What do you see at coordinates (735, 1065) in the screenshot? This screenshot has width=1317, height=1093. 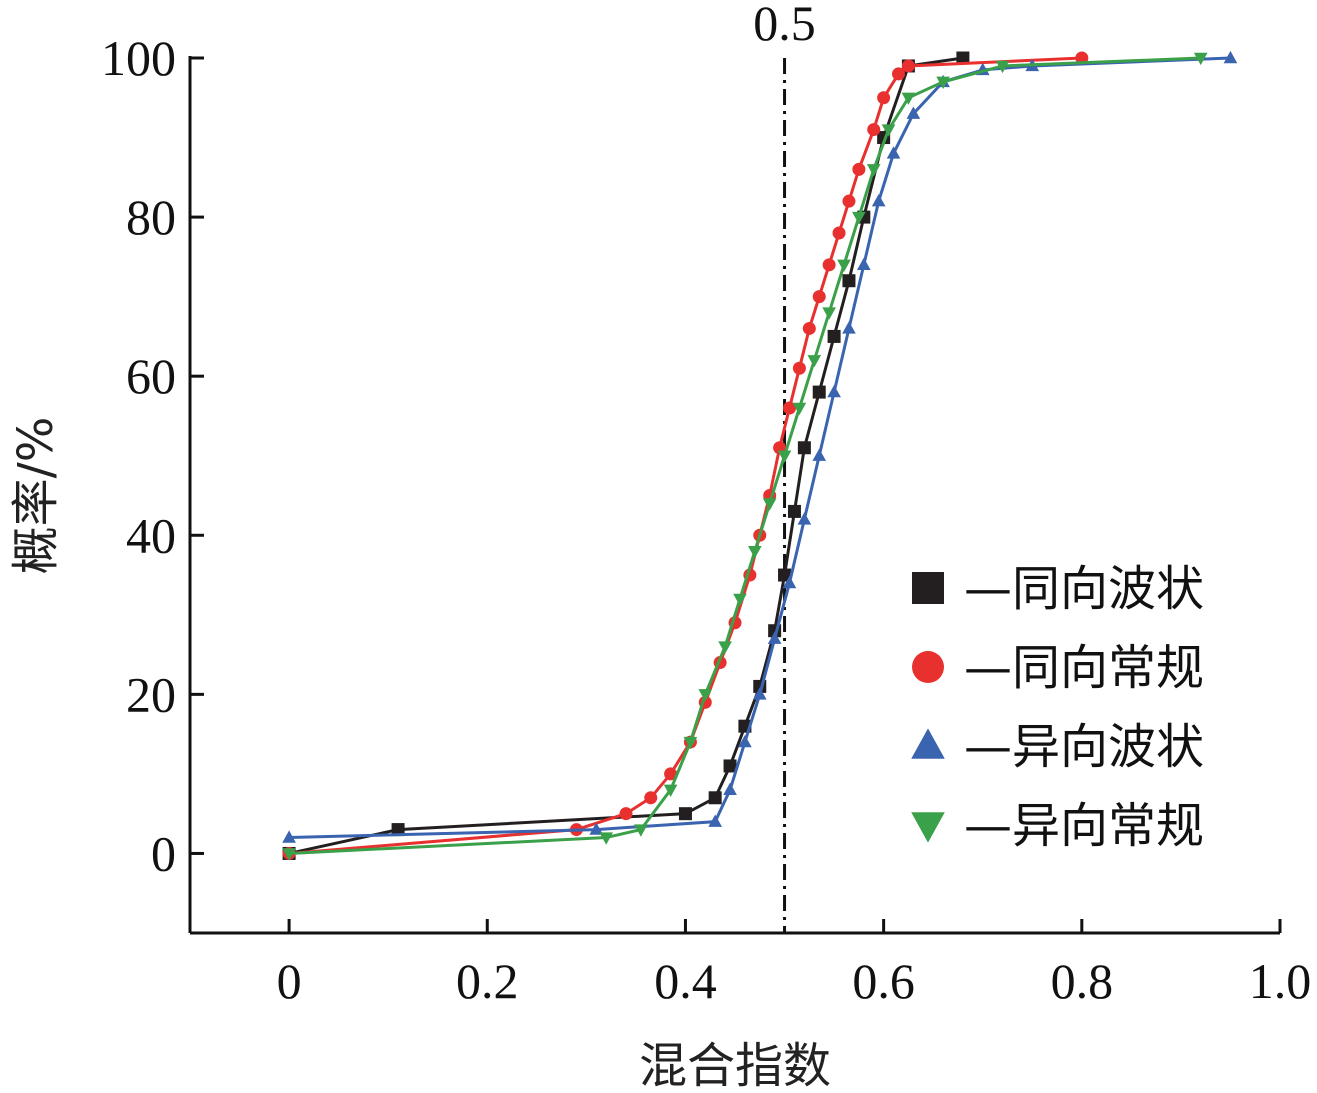 I see `x-axis-title: 混合指数` at bounding box center [735, 1065].